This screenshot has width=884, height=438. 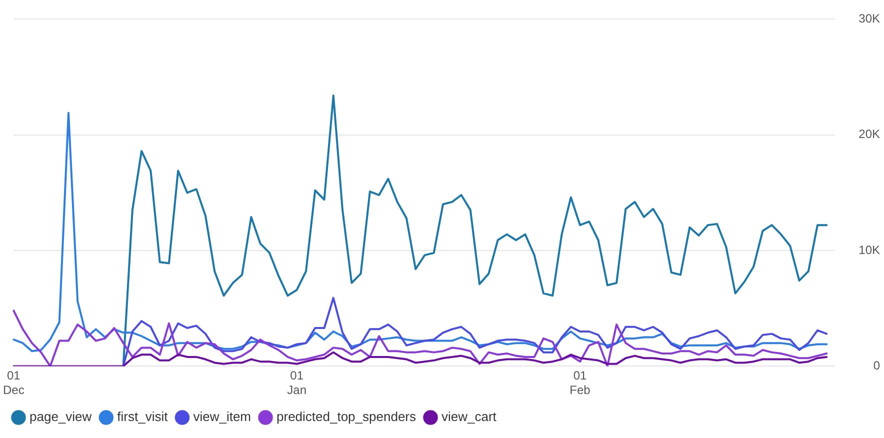 What do you see at coordinates (222, 416) in the screenshot?
I see `legend-label: view_item` at bounding box center [222, 416].